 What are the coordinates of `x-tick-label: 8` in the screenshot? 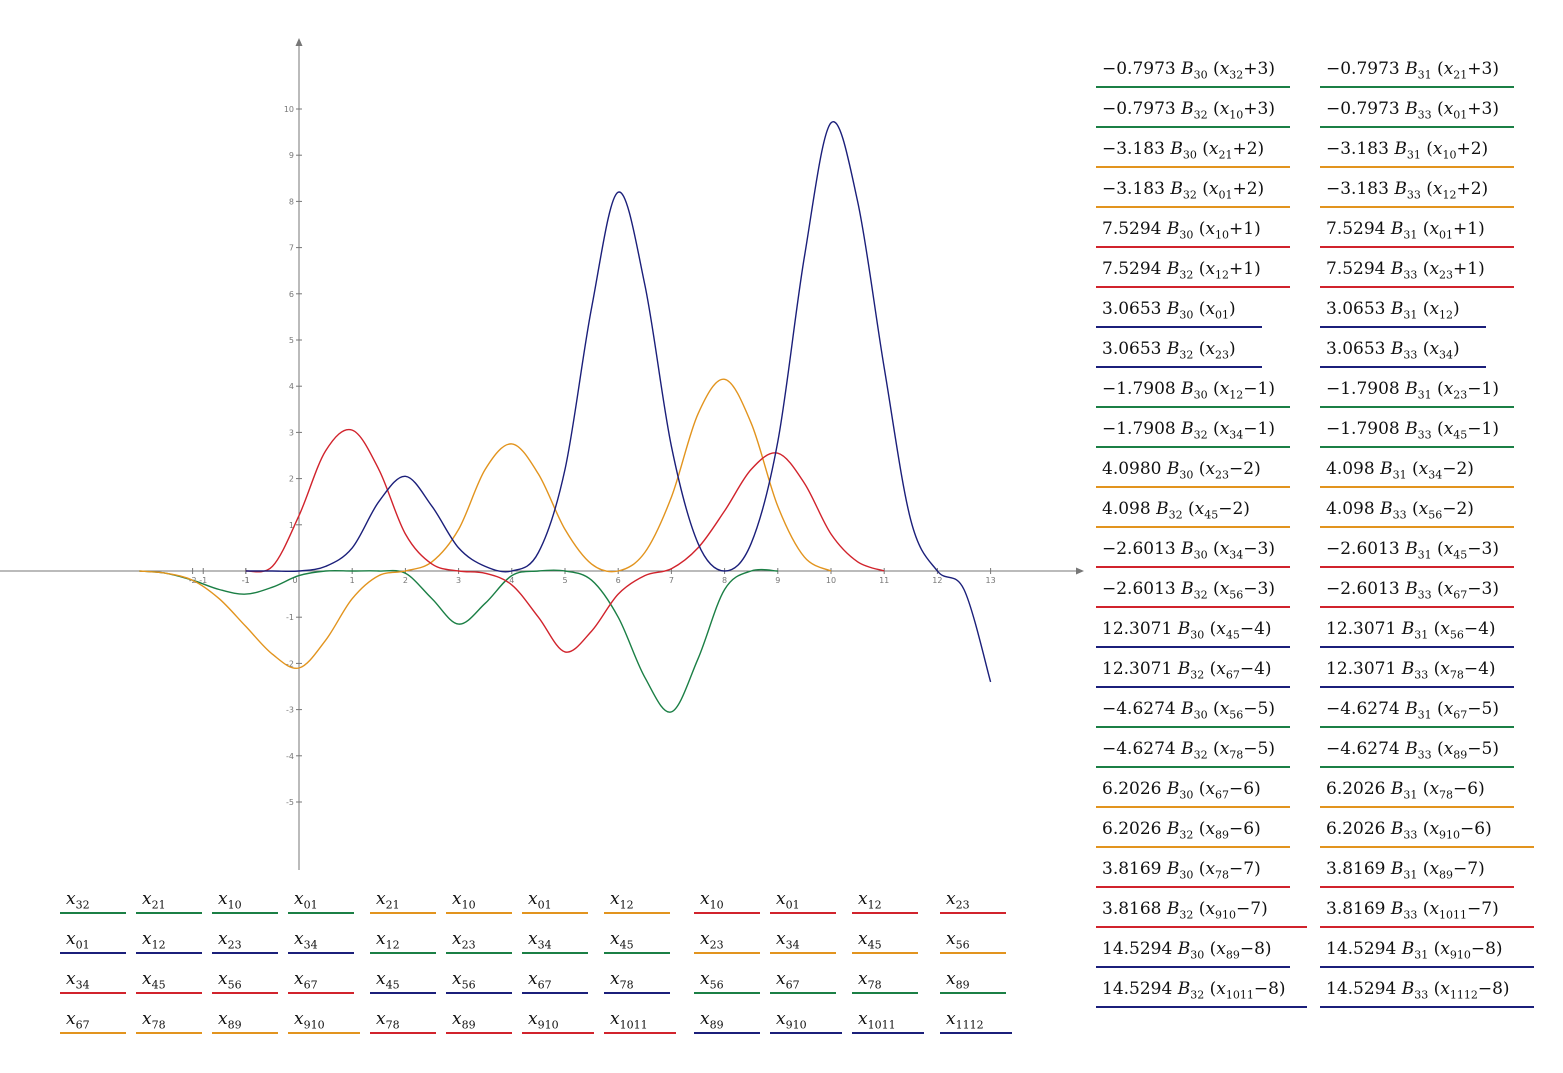 It's located at (724, 580).